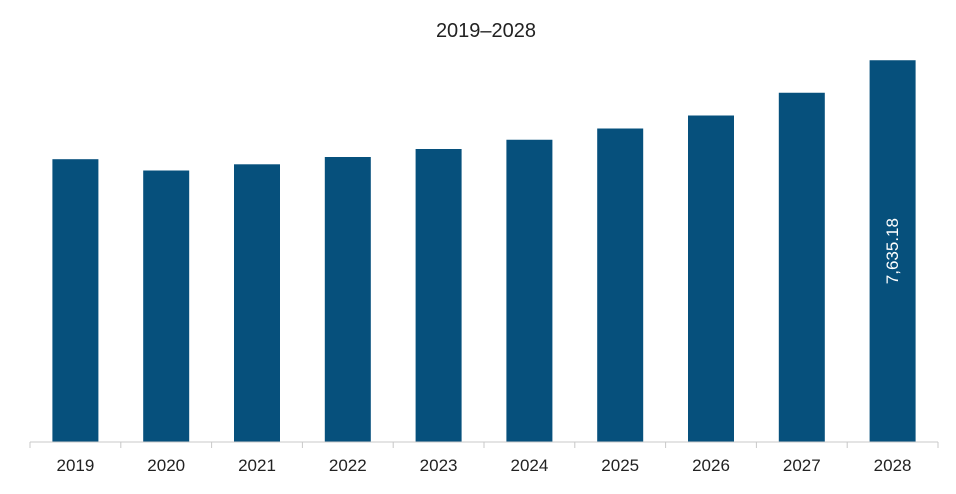  What do you see at coordinates (257, 465) in the screenshot?
I see `x-tick-label-2021: 2021` at bounding box center [257, 465].